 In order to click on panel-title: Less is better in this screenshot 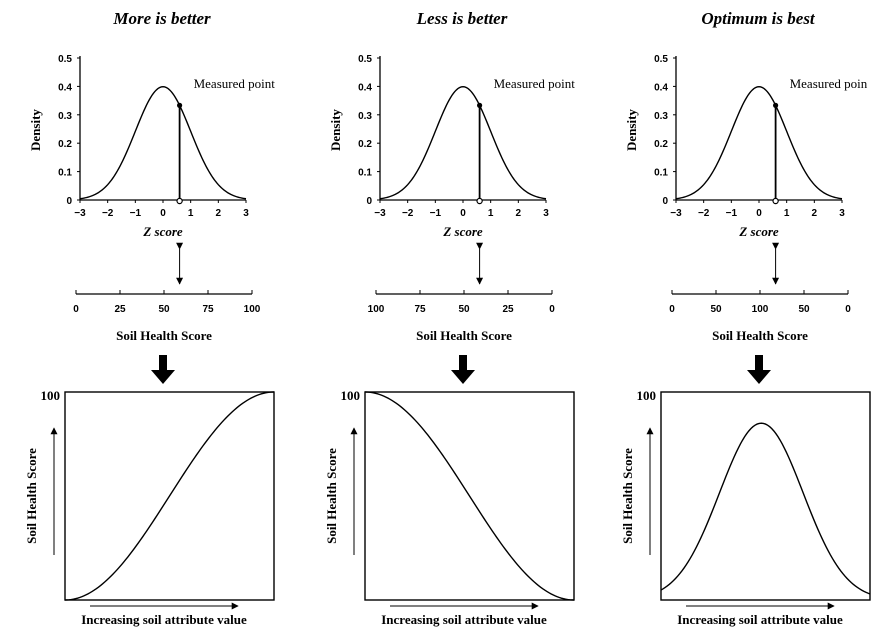, I will do `click(462, 18)`.